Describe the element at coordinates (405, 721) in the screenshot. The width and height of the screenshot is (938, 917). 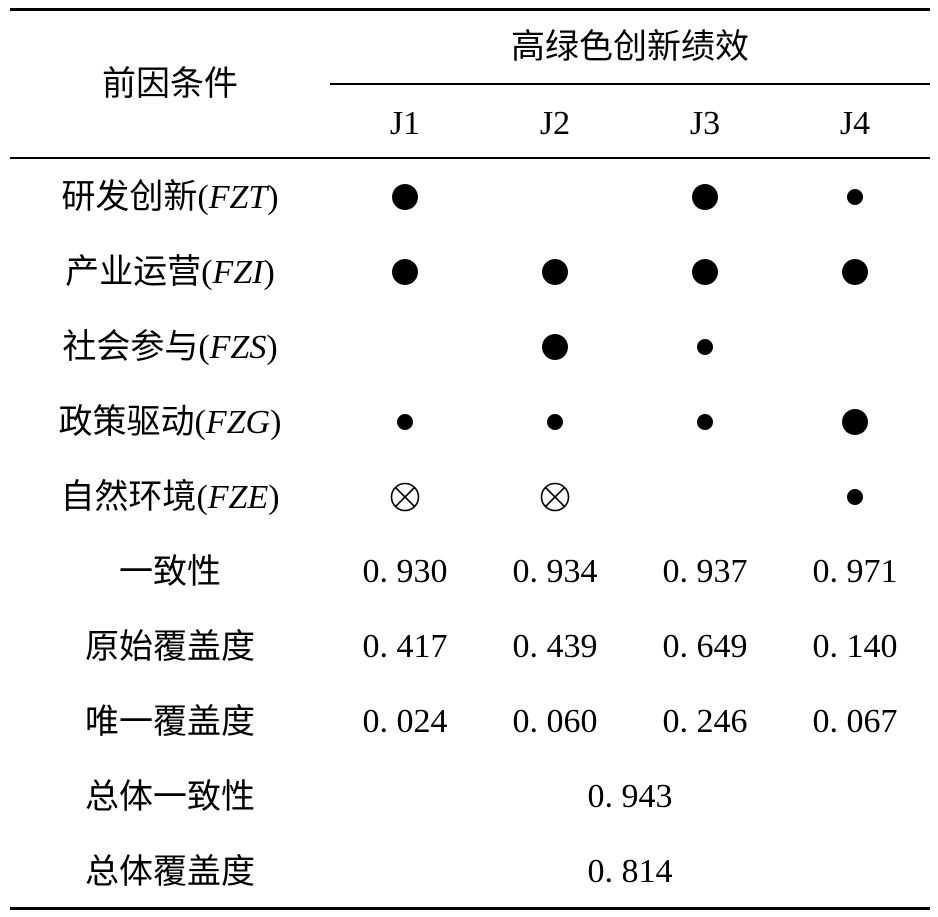
I see `metric-value: 0. 024` at that location.